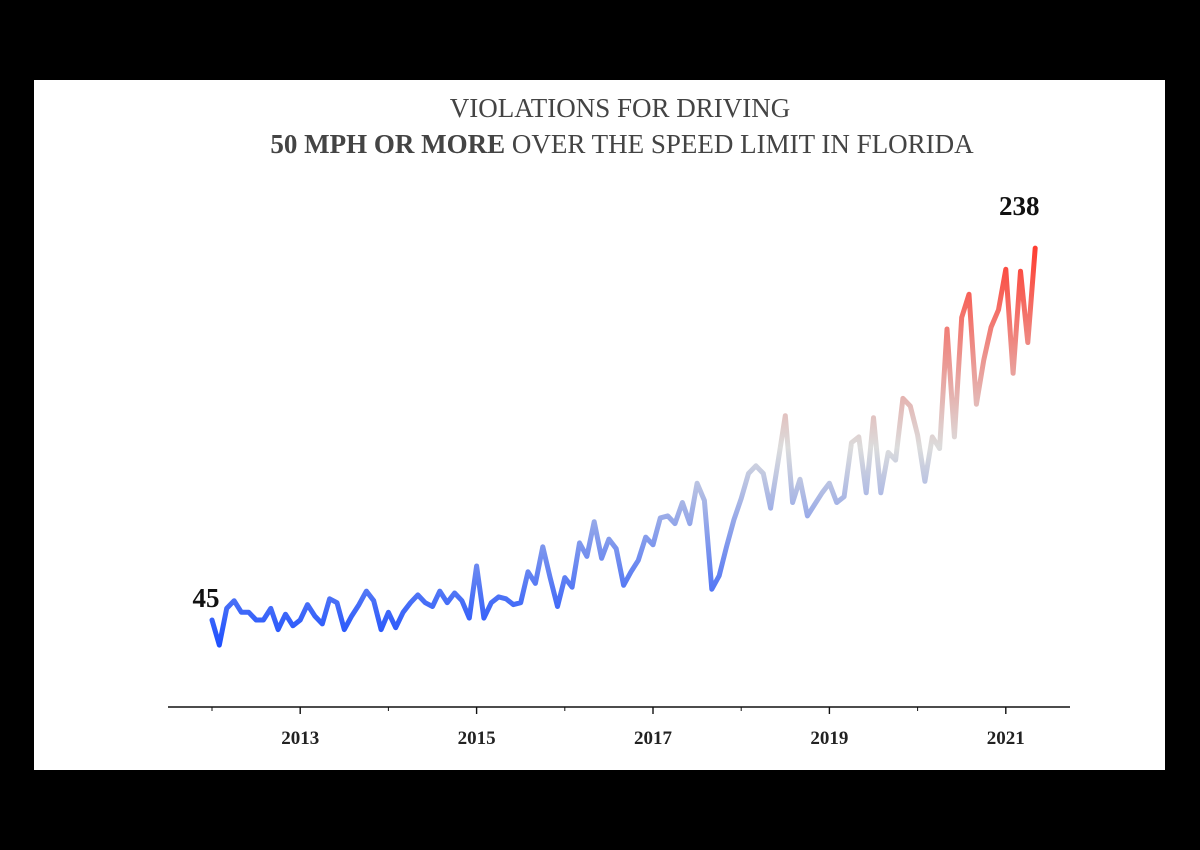 The height and width of the screenshot is (850, 1200). Describe the element at coordinates (829, 738) in the screenshot. I see `x-tick-label: 2019` at that location.